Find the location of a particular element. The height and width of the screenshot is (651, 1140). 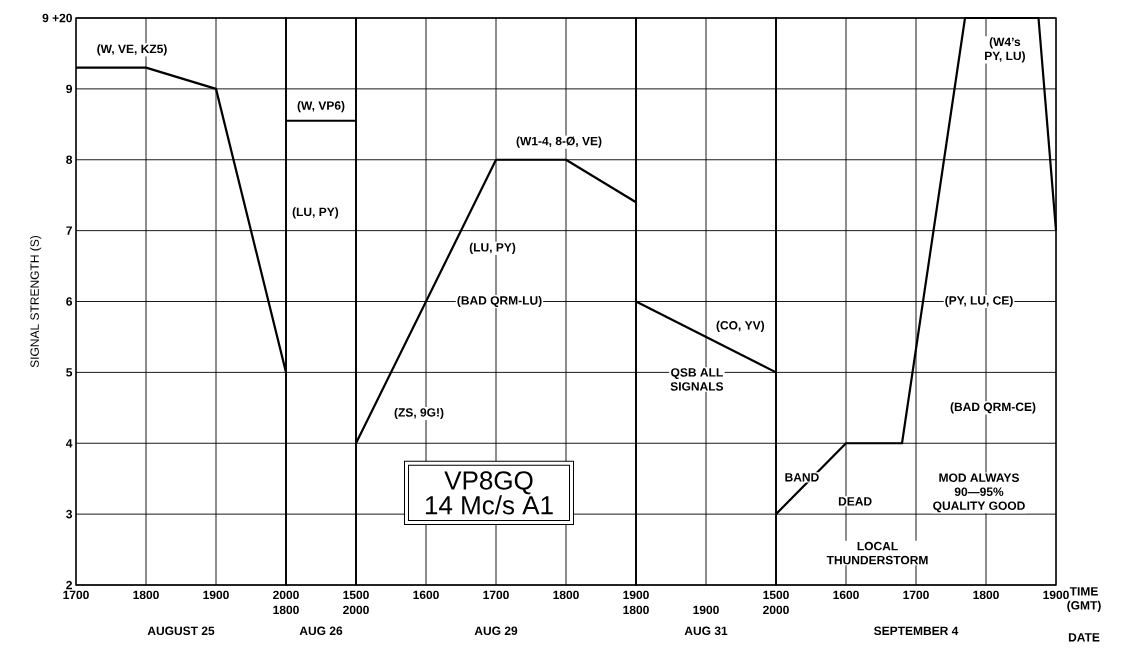

y-tick-label: 5 is located at coordinates (69, 372).